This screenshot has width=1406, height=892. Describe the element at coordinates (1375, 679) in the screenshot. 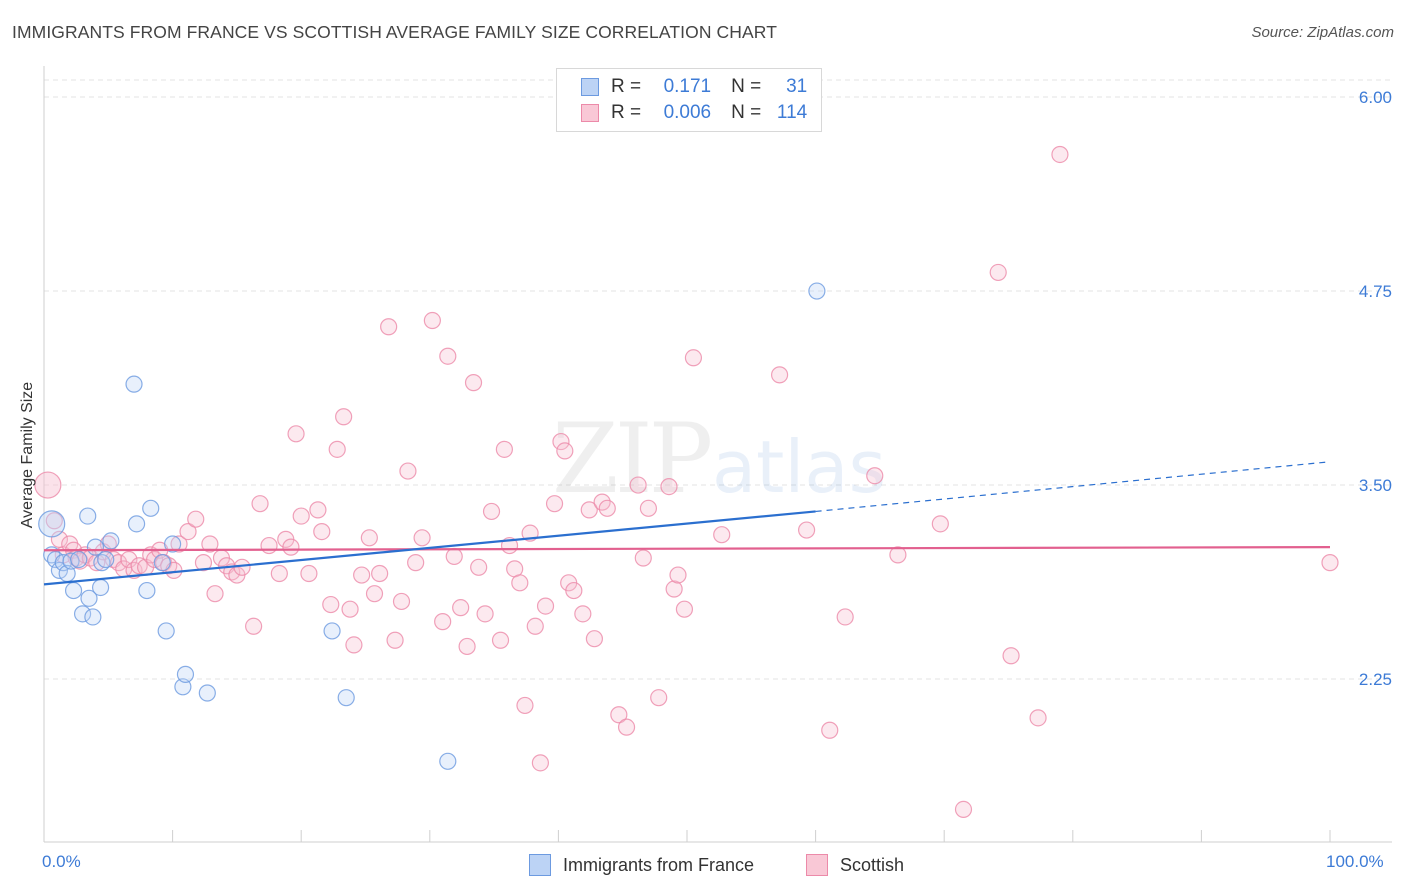

I see `y-tick-label: 2.25` at that location.